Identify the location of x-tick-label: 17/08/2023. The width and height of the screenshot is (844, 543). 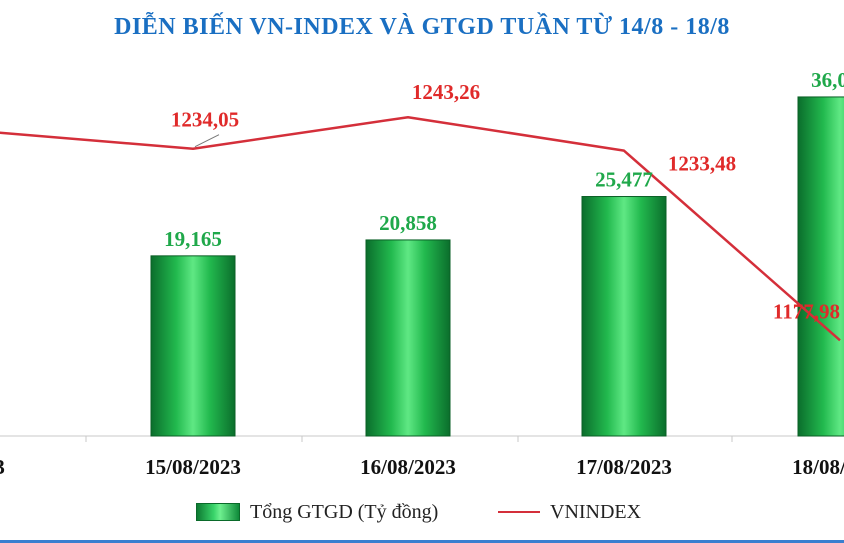
(624, 467).